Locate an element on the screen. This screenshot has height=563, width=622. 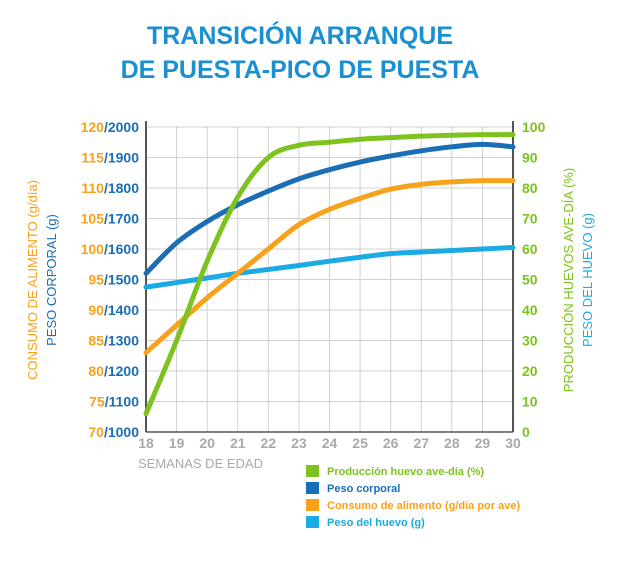
right-tick-label: 30 is located at coordinates (530, 341).